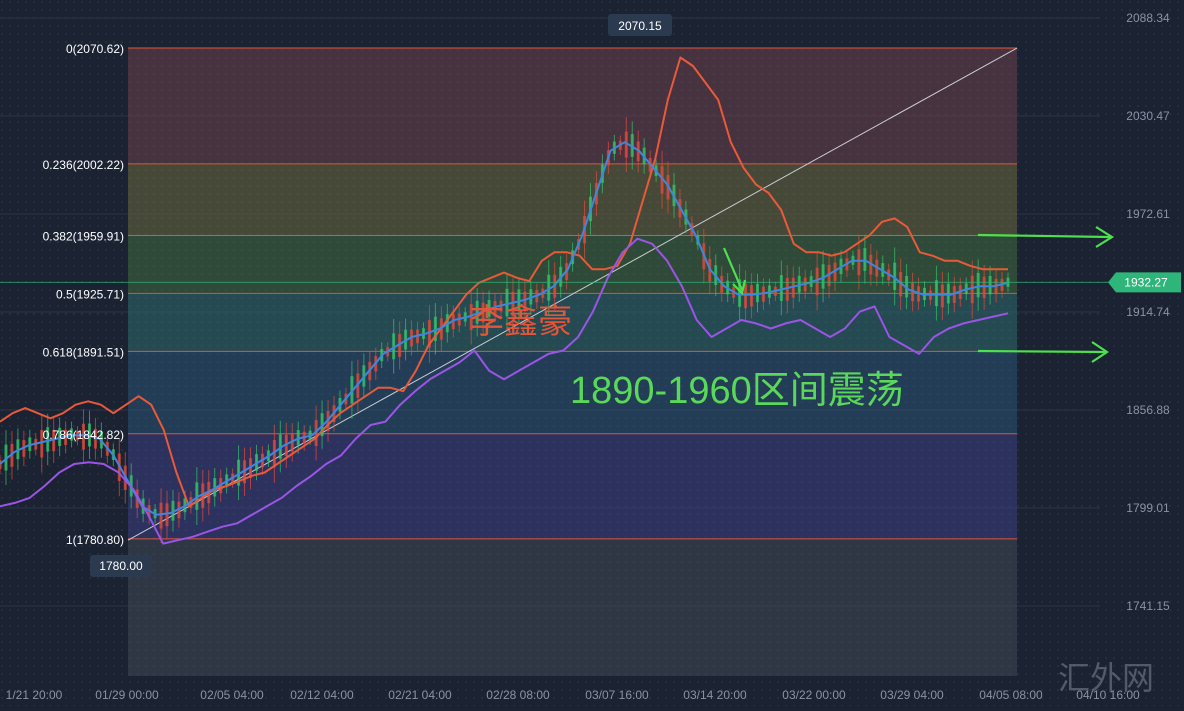 The image size is (1184, 711). I want to click on fib-level-label: 0.5(1925.71), so click(90, 294).